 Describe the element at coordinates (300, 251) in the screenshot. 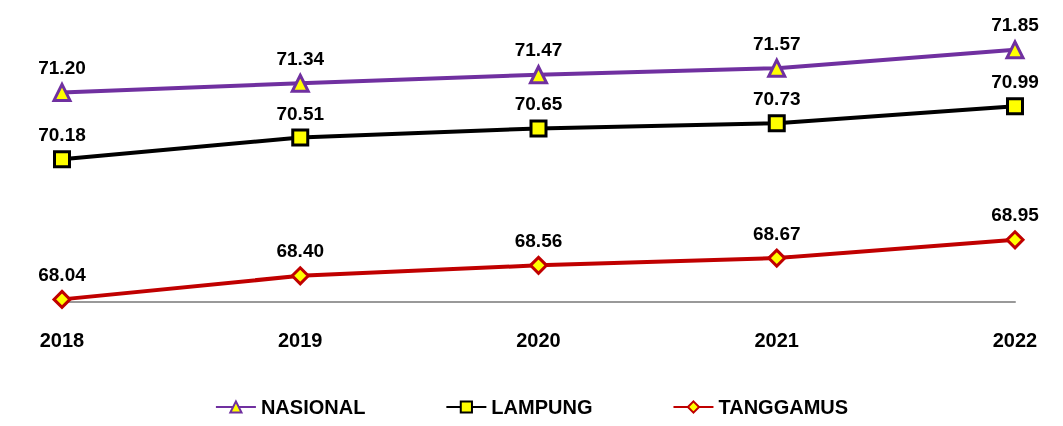

I see `data-label: 68.40` at that location.